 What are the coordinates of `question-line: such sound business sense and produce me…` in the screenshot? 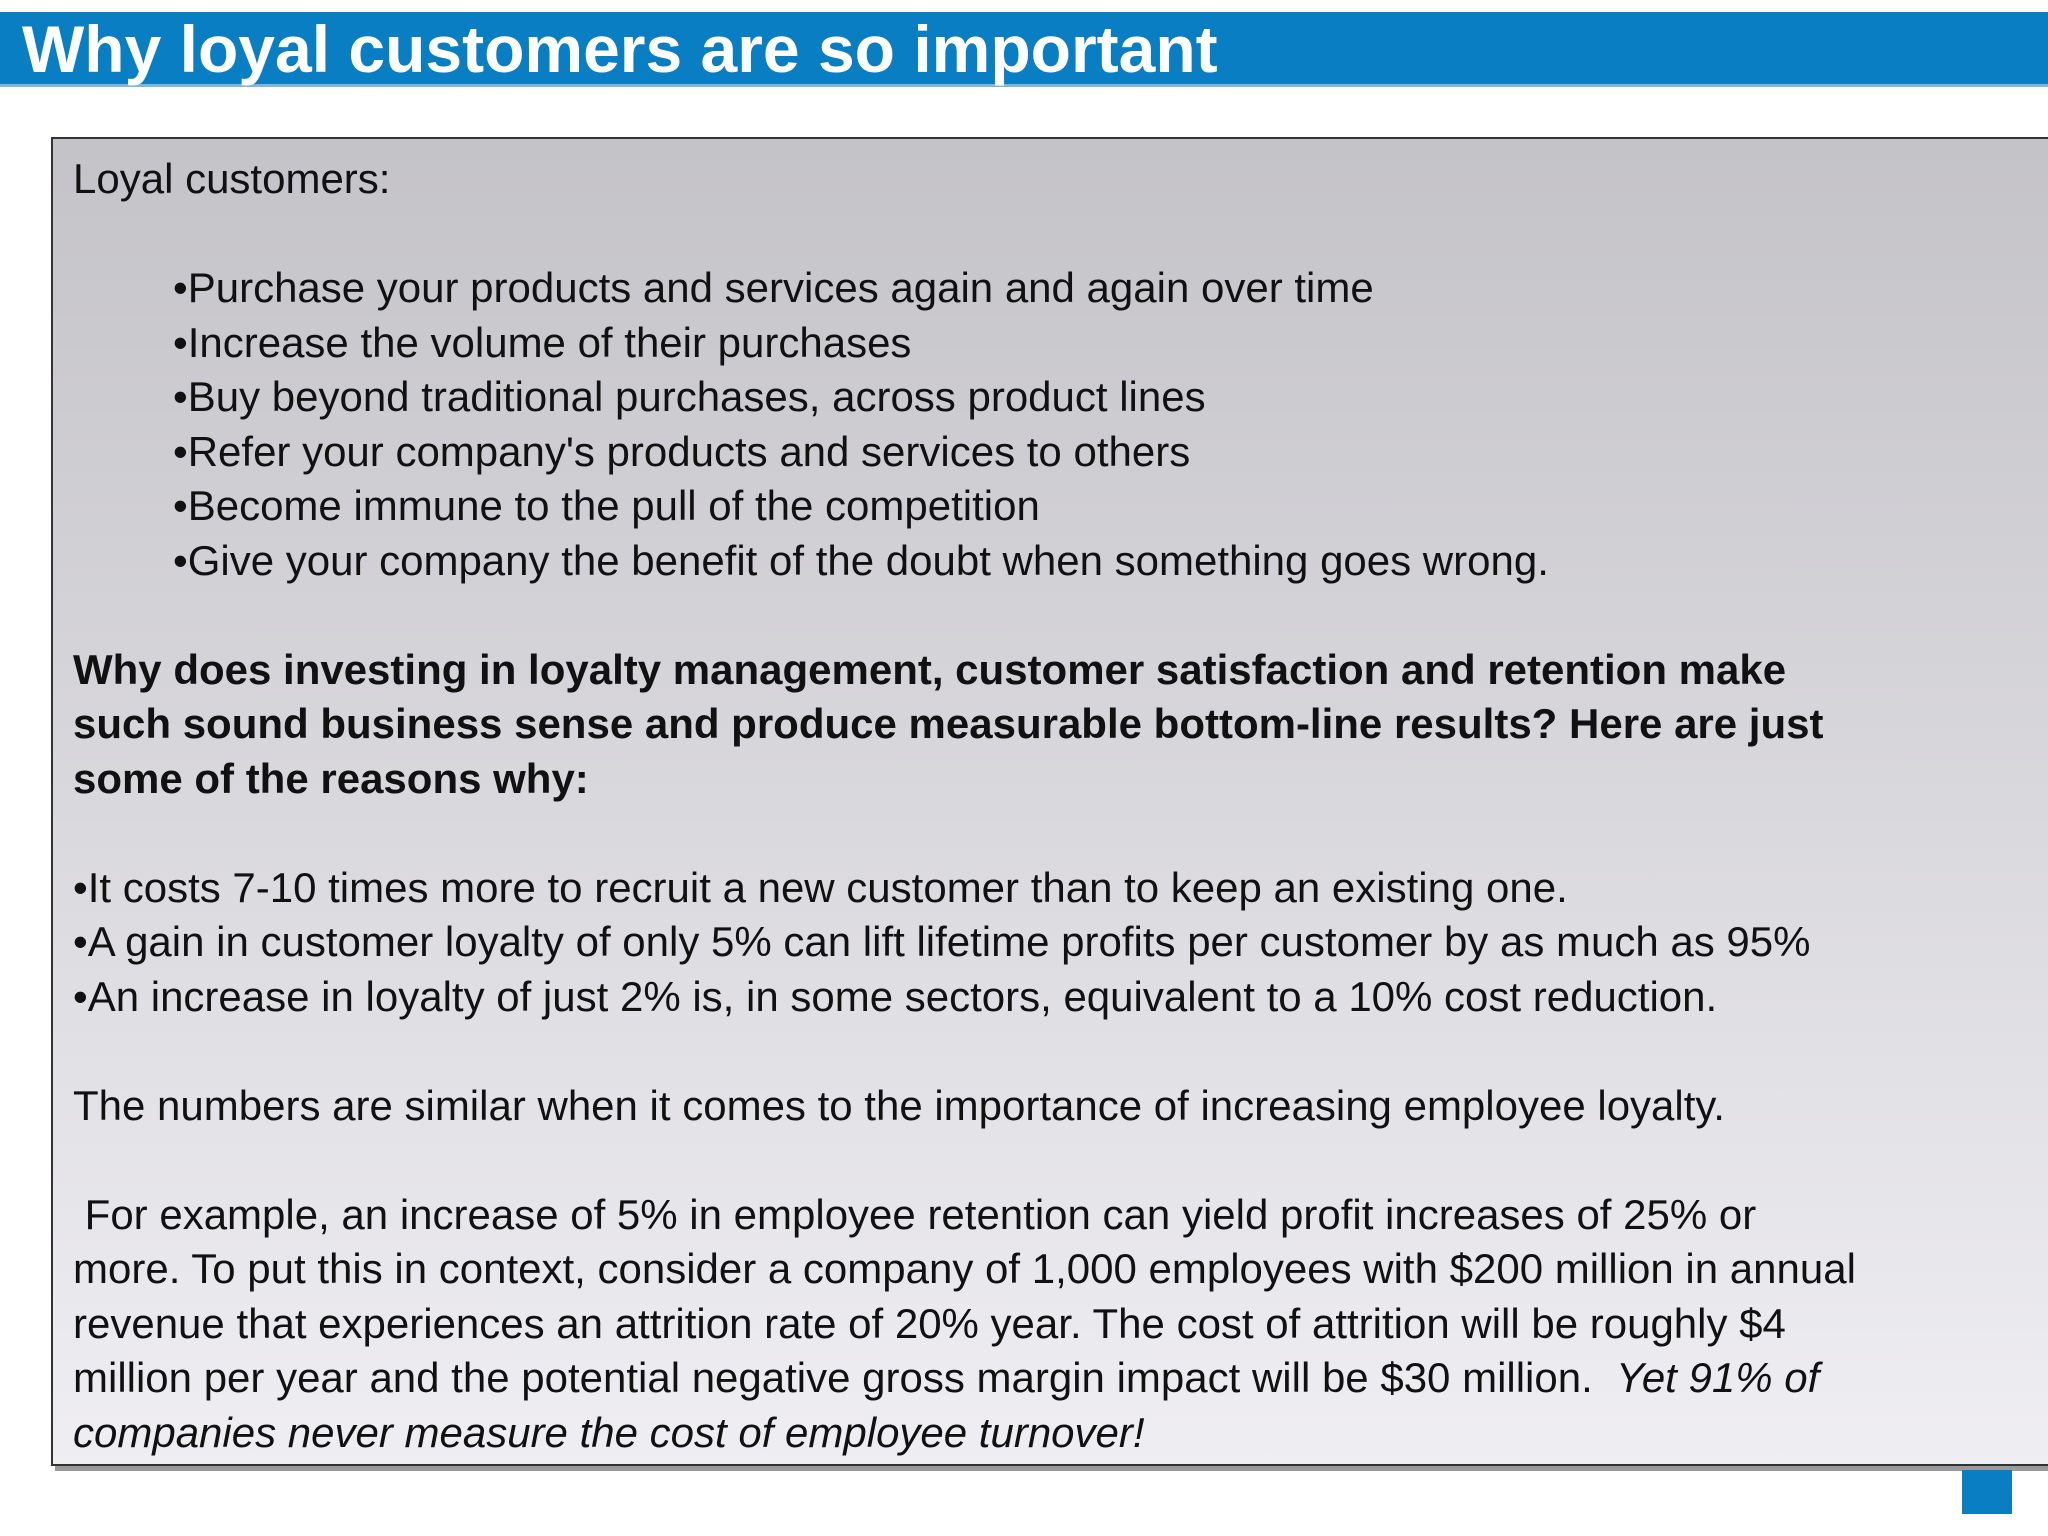 It's located at (948, 723).